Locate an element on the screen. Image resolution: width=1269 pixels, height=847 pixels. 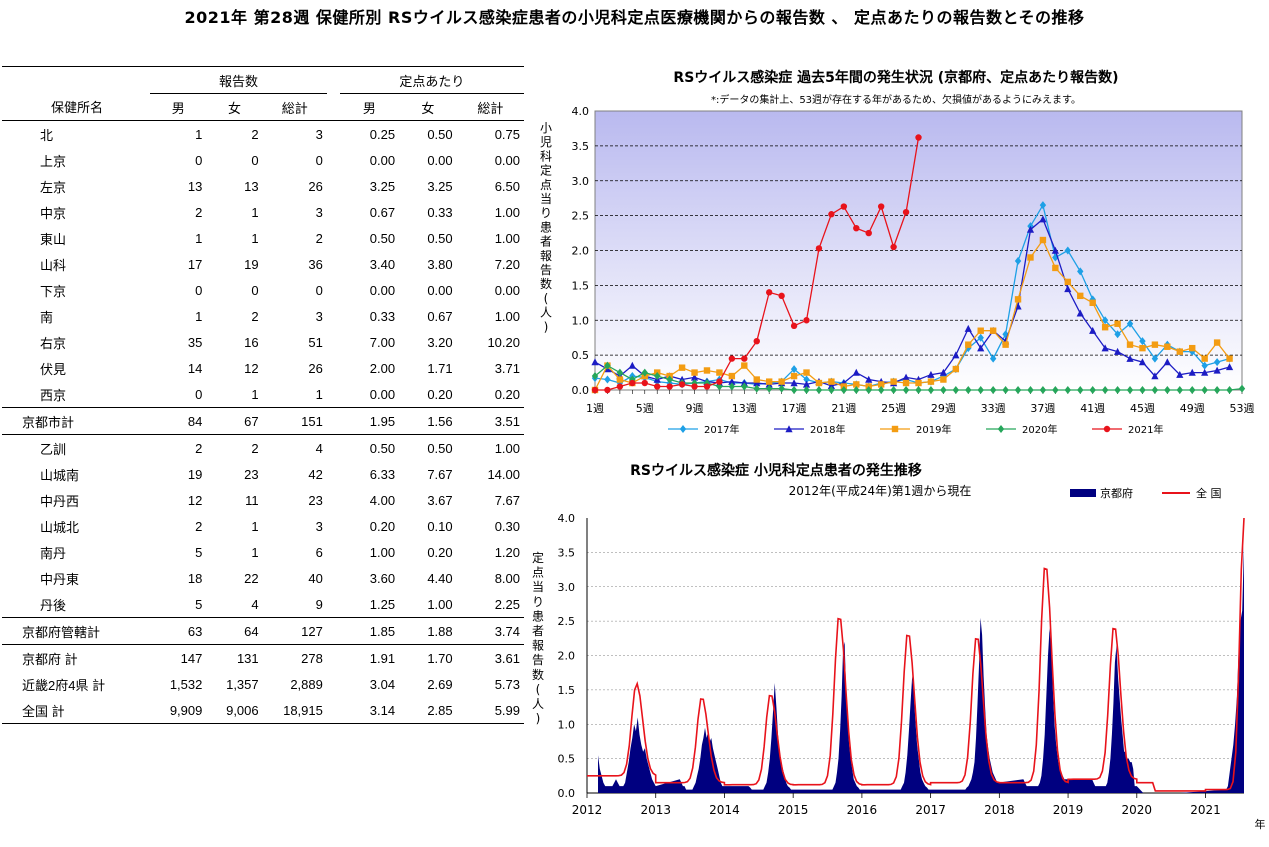
cell-value: 12 is located at coordinates (251, 368).